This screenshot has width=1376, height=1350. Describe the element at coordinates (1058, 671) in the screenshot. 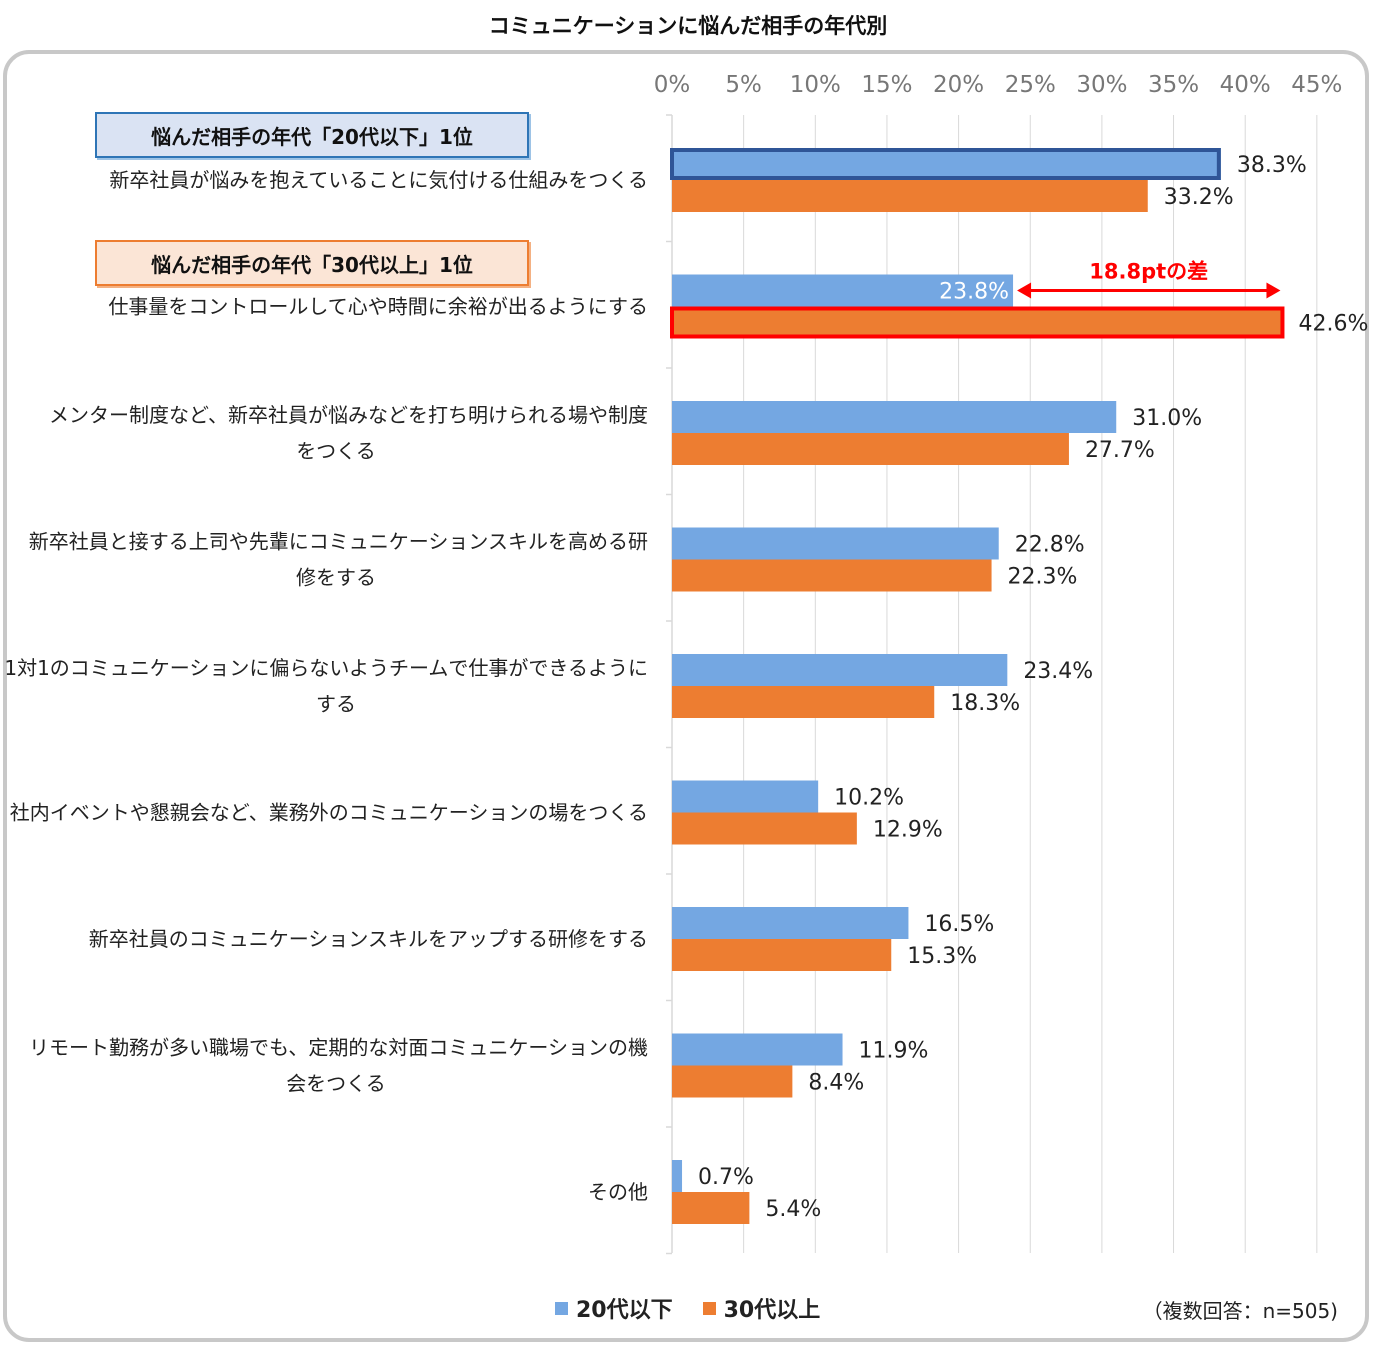

I see `data-label: 23.4%` at that location.